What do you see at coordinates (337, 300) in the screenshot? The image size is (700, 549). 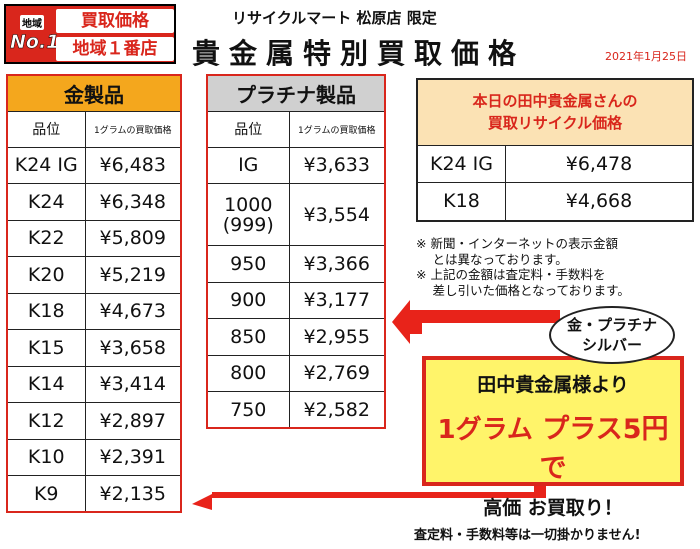 I see `platinum-price: ¥3,177` at bounding box center [337, 300].